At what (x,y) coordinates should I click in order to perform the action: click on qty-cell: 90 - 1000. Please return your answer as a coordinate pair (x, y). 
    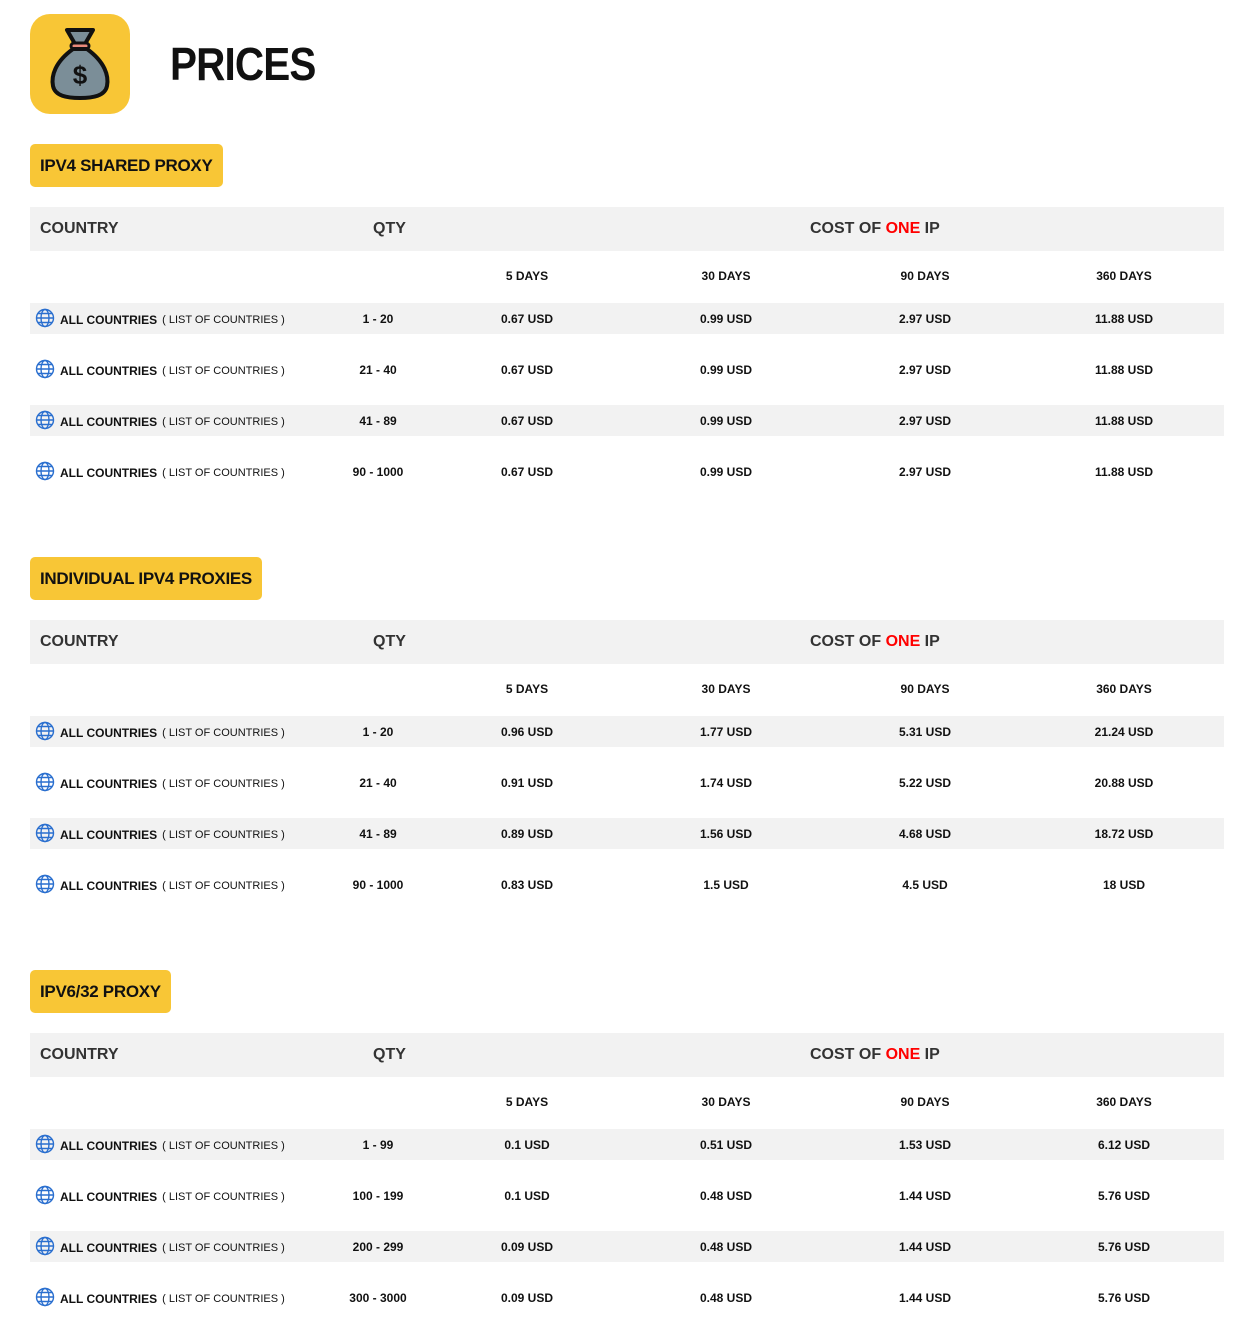
    Looking at the image, I should click on (378, 472).